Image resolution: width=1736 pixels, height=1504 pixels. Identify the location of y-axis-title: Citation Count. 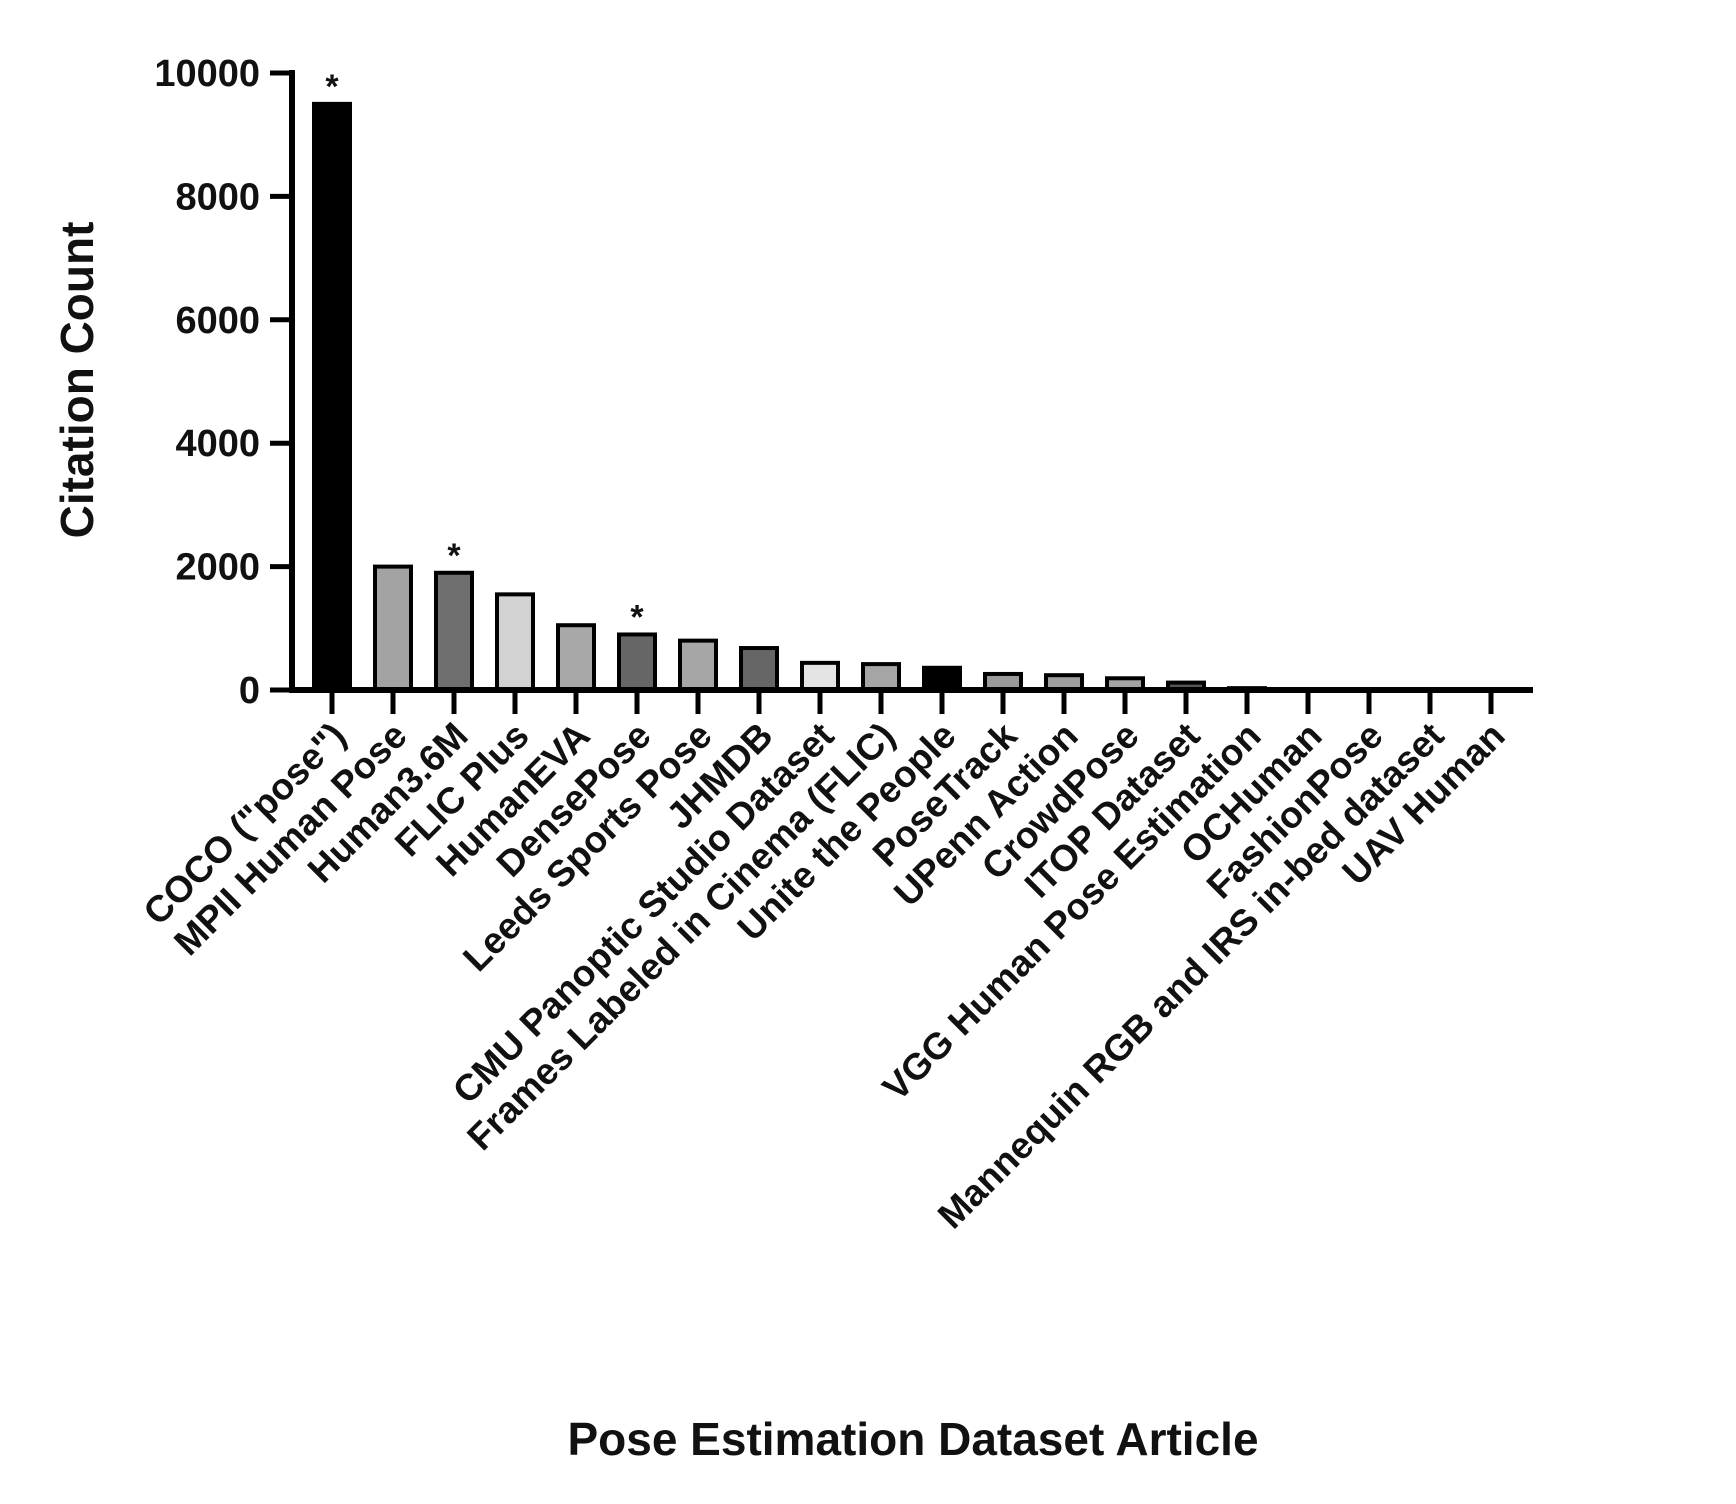
(77, 380).